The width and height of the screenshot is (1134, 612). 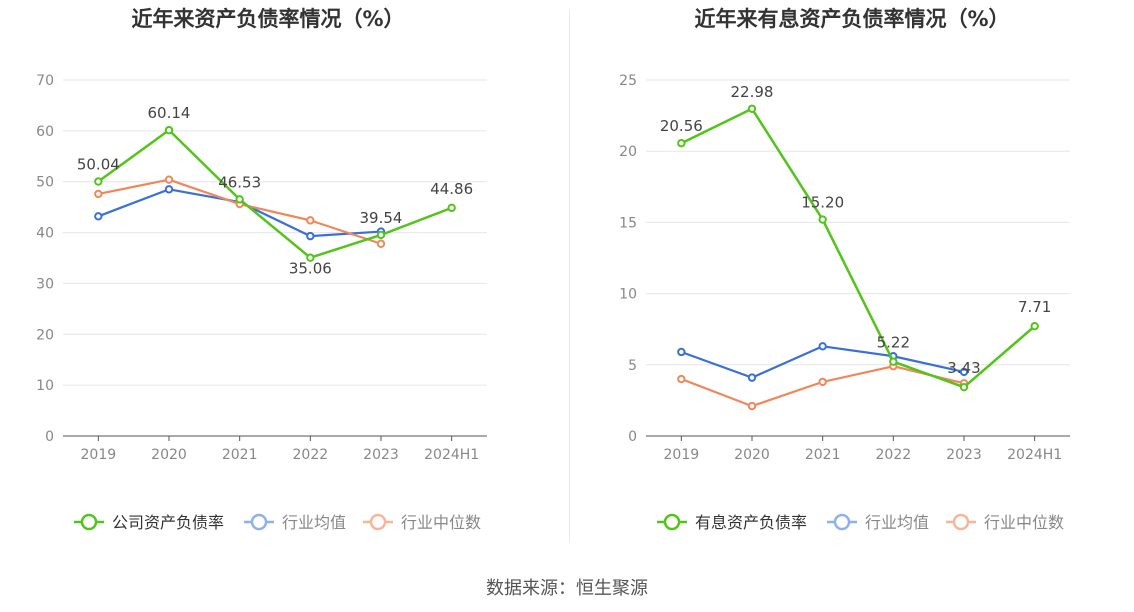 What do you see at coordinates (45, 386) in the screenshot?
I see `chart1-y-tick-label: 10` at bounding box center [45, 386].